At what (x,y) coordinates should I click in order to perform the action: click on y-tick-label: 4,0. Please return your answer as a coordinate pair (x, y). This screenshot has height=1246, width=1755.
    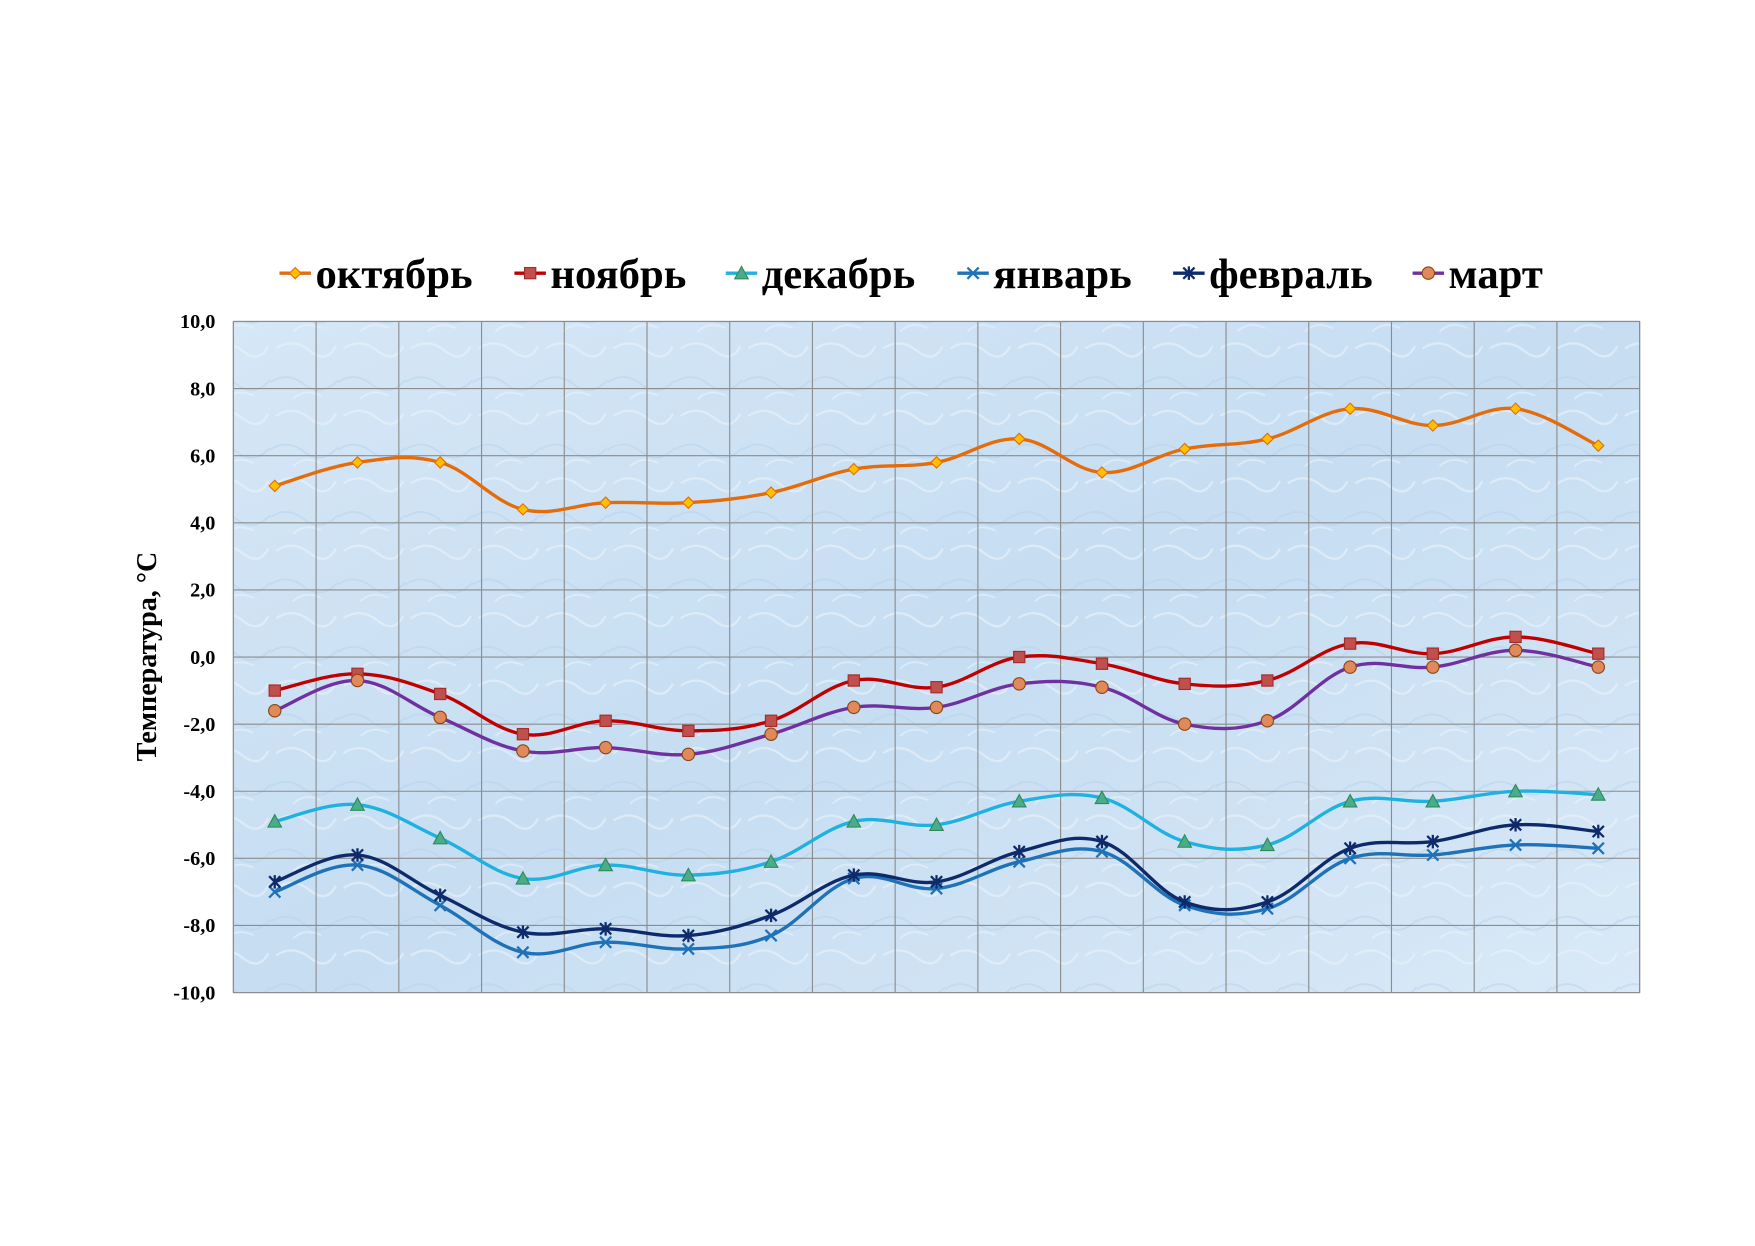
    Looking at the image, I should click on (202, 524).